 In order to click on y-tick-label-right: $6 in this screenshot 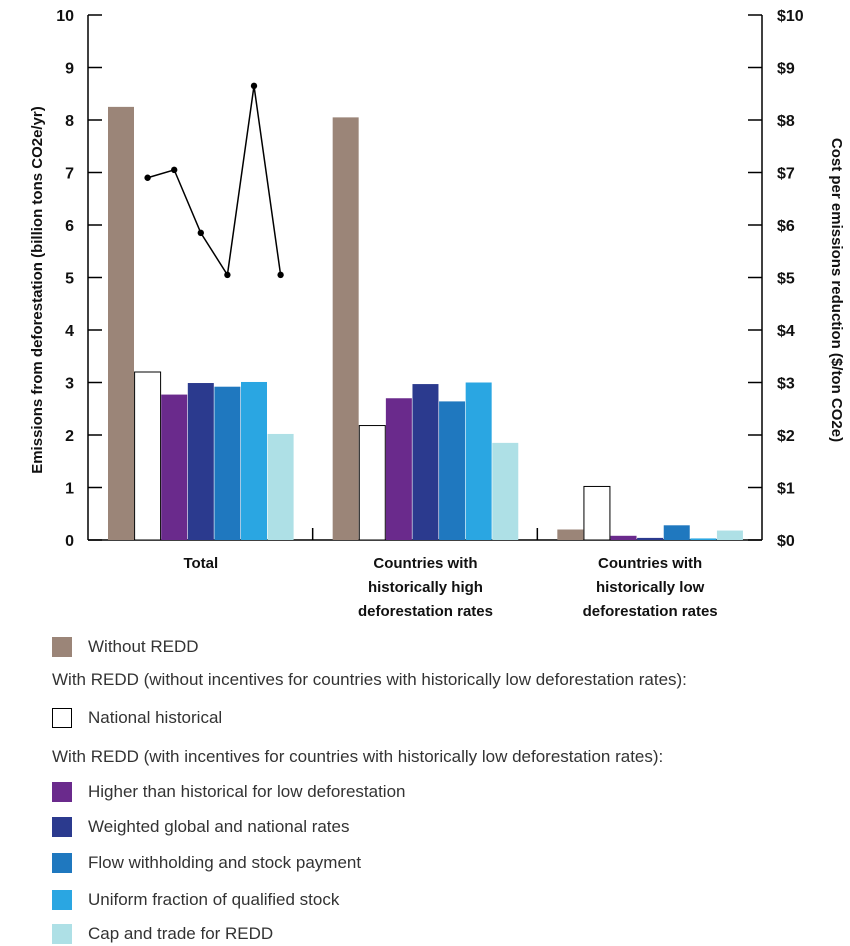, I will do `click(786, 226)`.